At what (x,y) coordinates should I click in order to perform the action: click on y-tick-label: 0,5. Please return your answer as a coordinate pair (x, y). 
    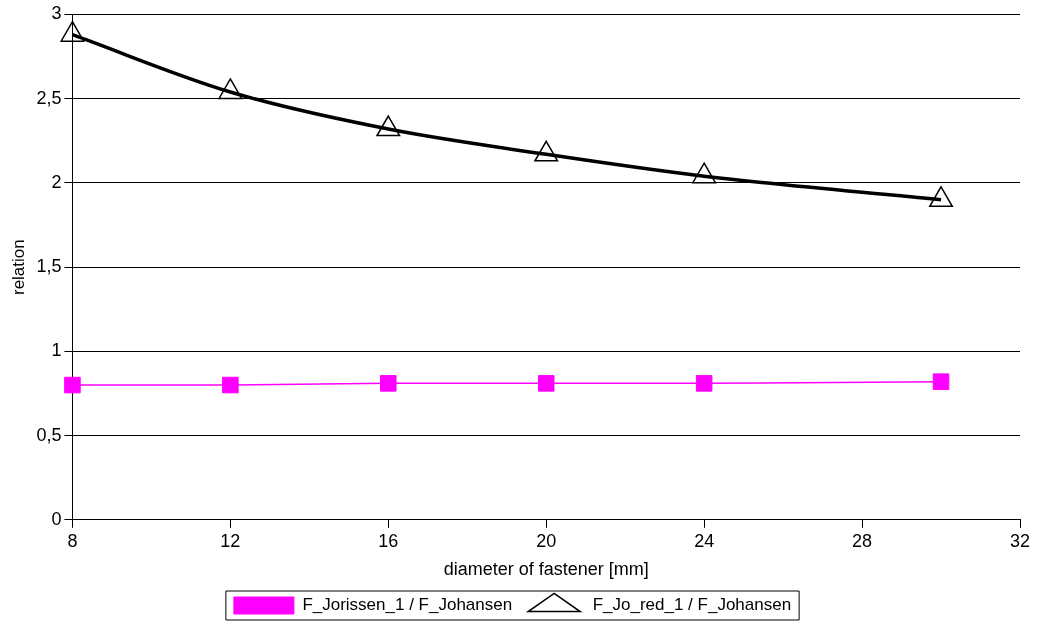
    Looking at the image, I should click on (49, 434).